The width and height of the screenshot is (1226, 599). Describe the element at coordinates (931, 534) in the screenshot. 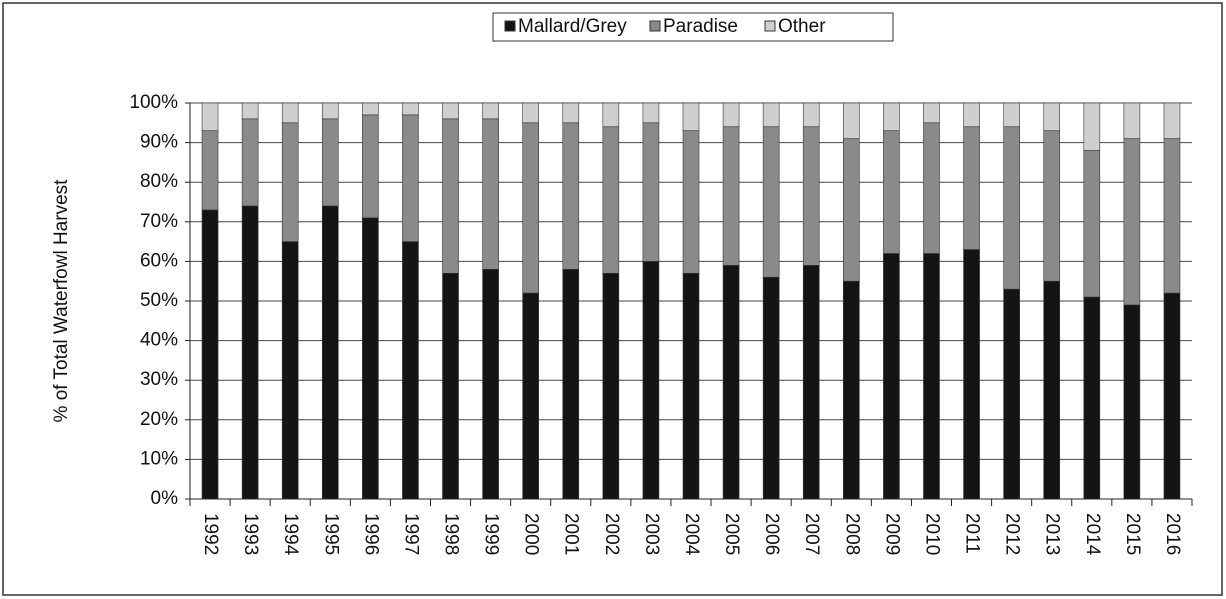

I see `x-tick-label: 2010` at that location.